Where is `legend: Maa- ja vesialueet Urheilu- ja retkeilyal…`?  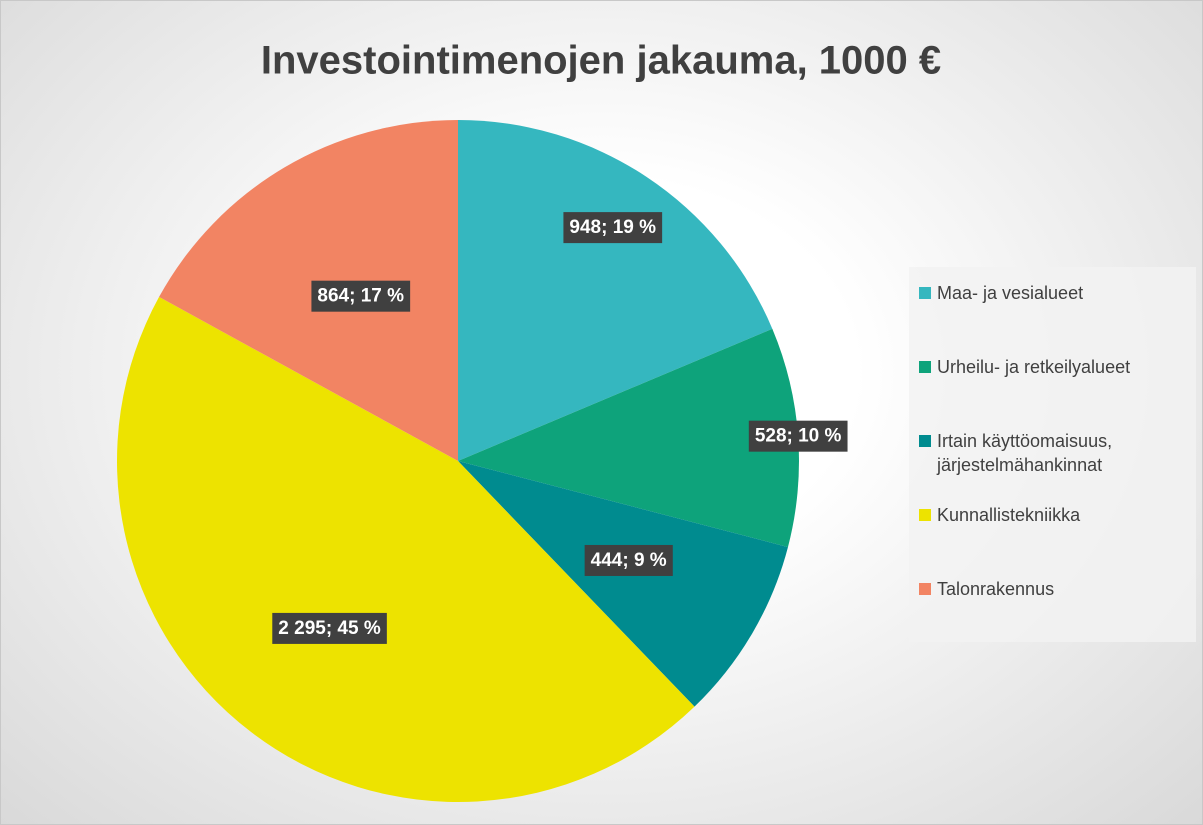 legend: Maa- ja vesialueet Urheilu- ja retkeilyal… is located at coordinates (1052, 454).